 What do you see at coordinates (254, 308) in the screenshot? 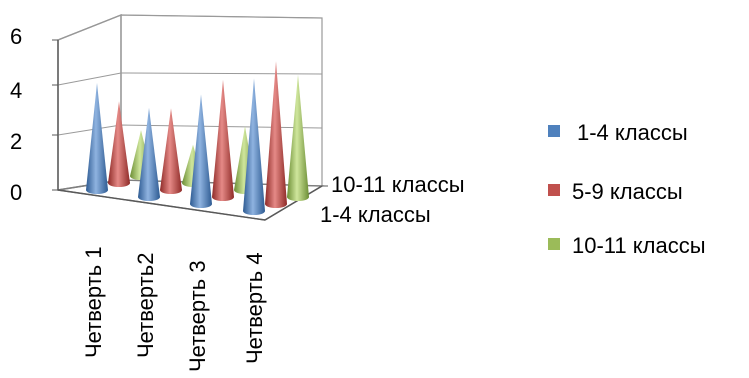
I see `category-label: Четверть 4` at bounding box center [254, 308].